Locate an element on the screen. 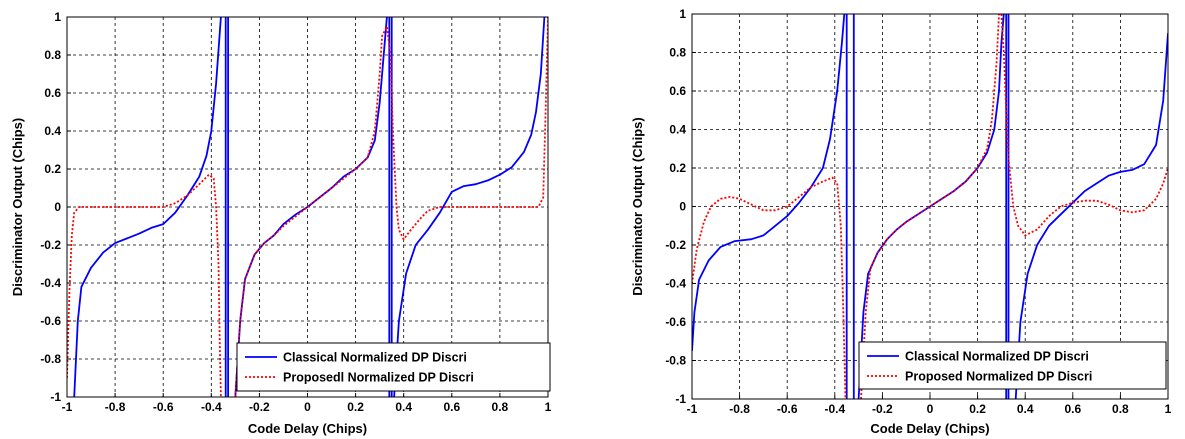 Image resolution: width=1185 pixels, height=439 pixels. legend-label: Proposedl Normalized DP Discri is located at coordinates (378, 378).